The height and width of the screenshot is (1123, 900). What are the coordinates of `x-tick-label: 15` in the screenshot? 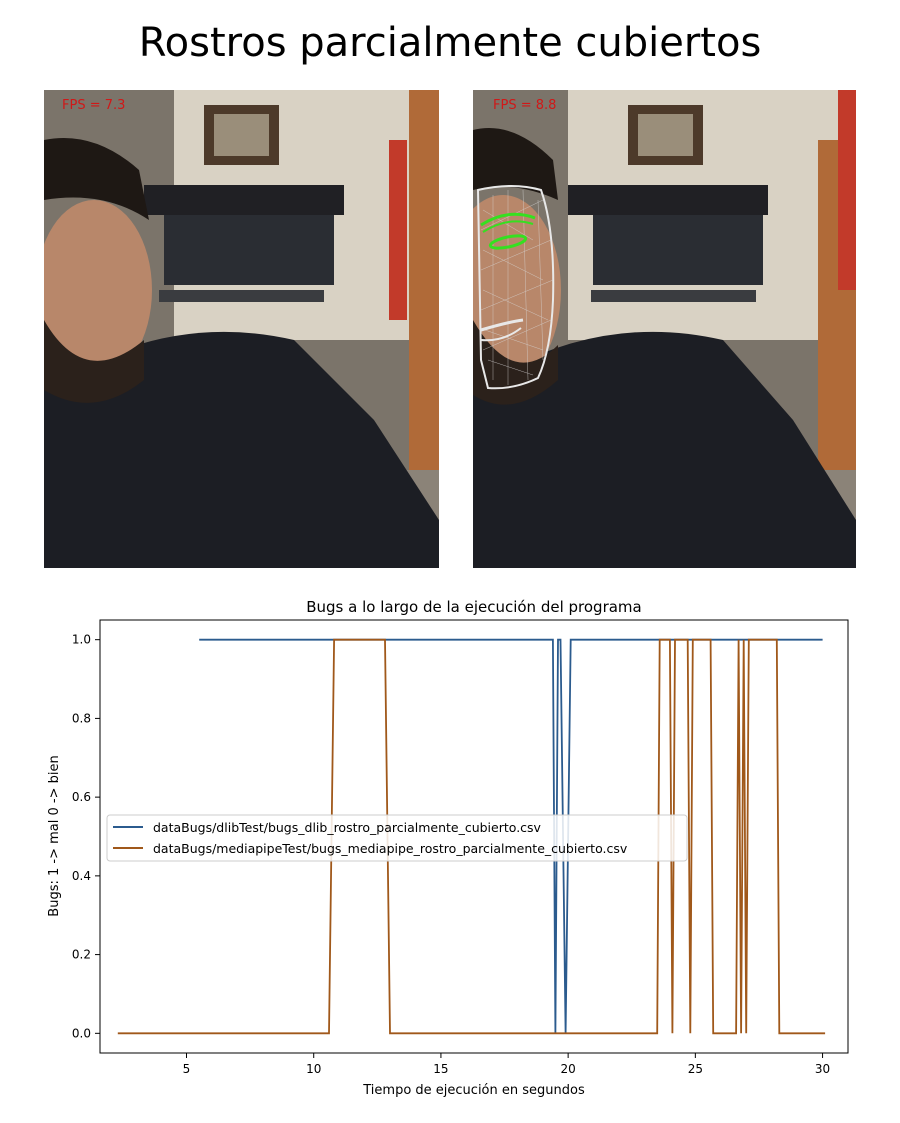 It's located at (440, 1069).